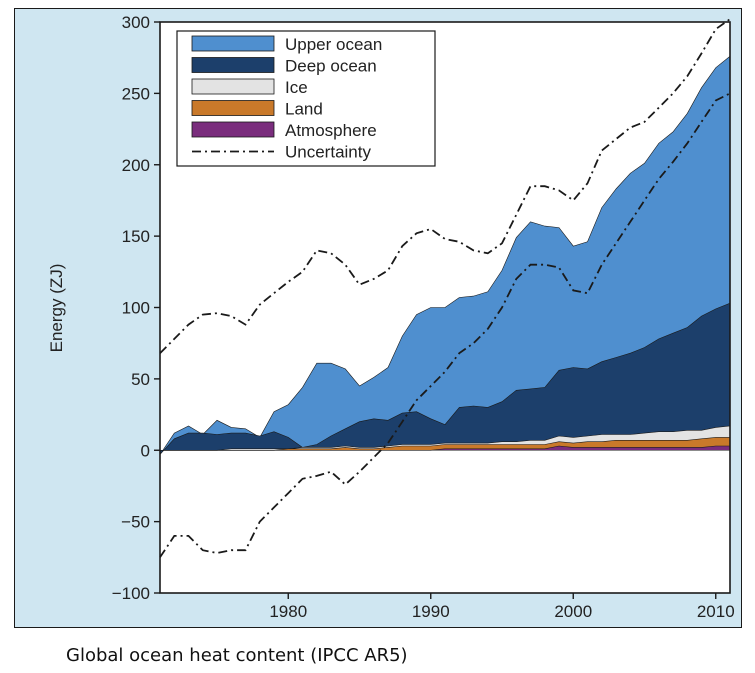 Image resolution: width=755 pixels, height=673 pixels. I want to click on y-tick-label: 250, so click(136, 93).